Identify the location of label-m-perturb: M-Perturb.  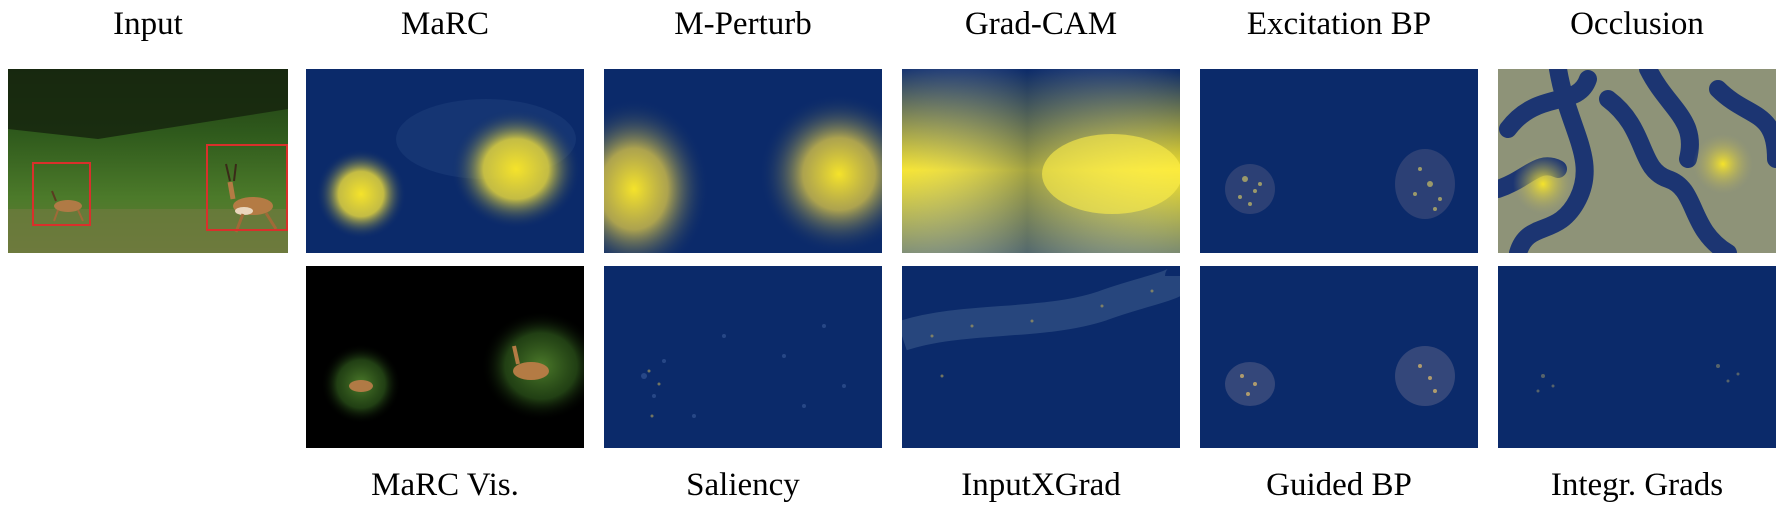
(743, 24).